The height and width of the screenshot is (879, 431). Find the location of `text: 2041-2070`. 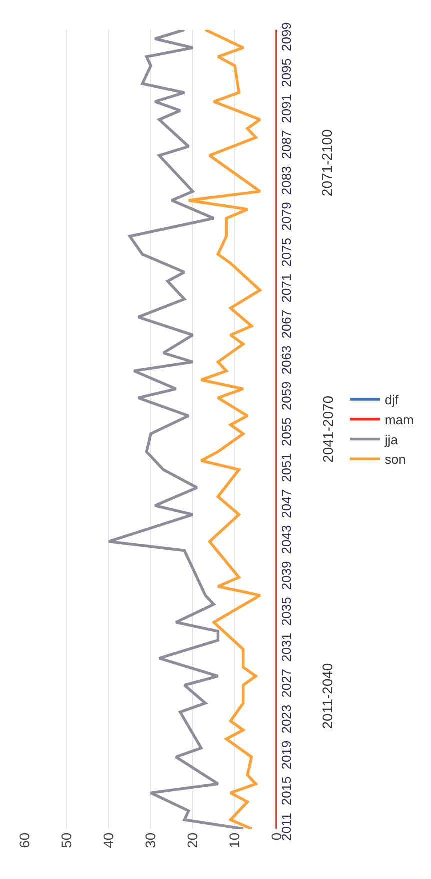

text: 2041-2070 is located at coordinates (328, 429).